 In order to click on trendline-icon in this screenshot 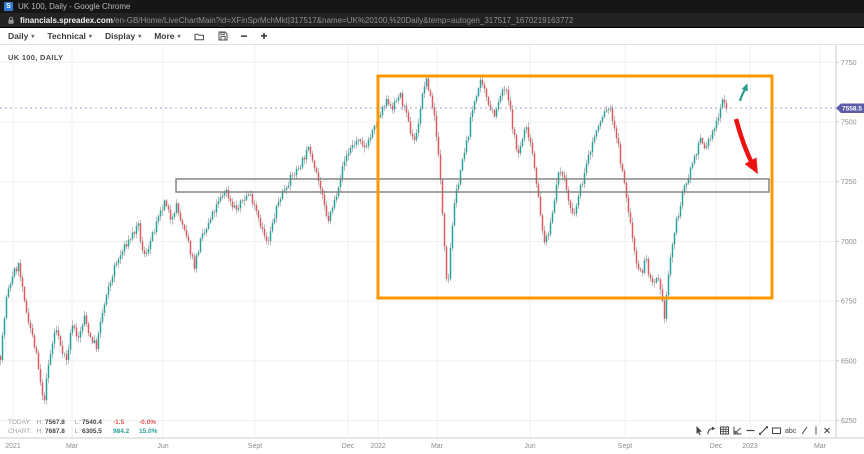, I will do `click(763, 430)`.